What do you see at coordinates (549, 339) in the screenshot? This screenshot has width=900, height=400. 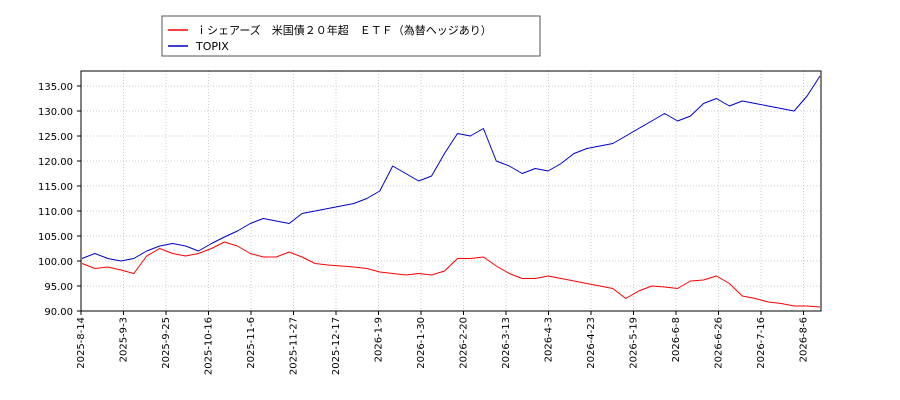 I see `x-tick-label: 2026-4-3` at bounding box center [549, 339].